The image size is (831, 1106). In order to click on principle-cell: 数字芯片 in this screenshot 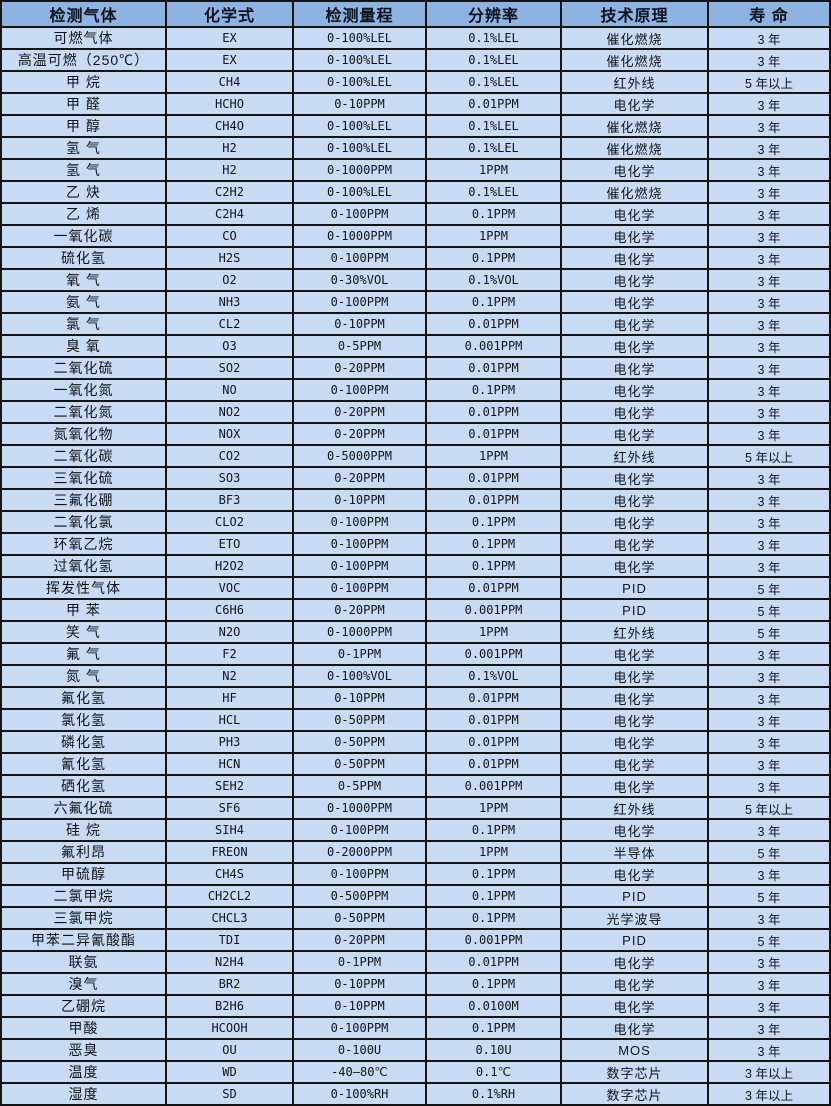, I will do `click(634, 1094)`.